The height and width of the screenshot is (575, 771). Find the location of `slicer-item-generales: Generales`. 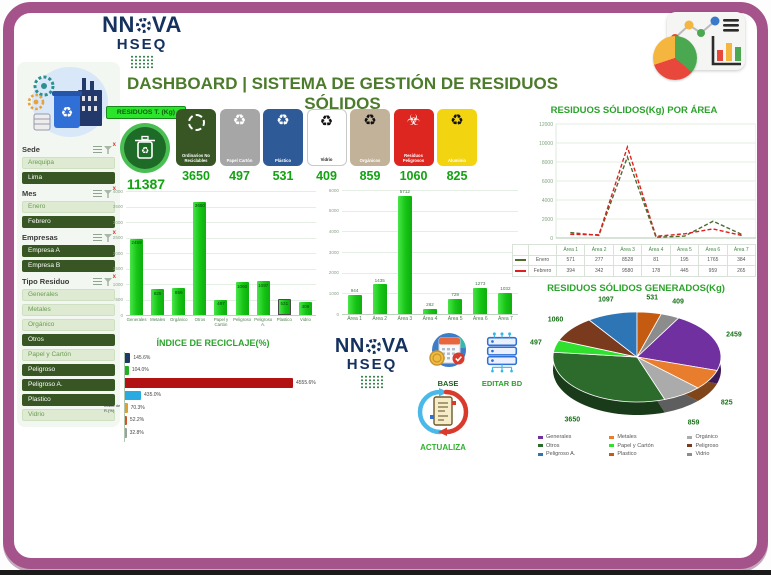

slicer-item-generales: Generales is located at coordinates (68, 295).